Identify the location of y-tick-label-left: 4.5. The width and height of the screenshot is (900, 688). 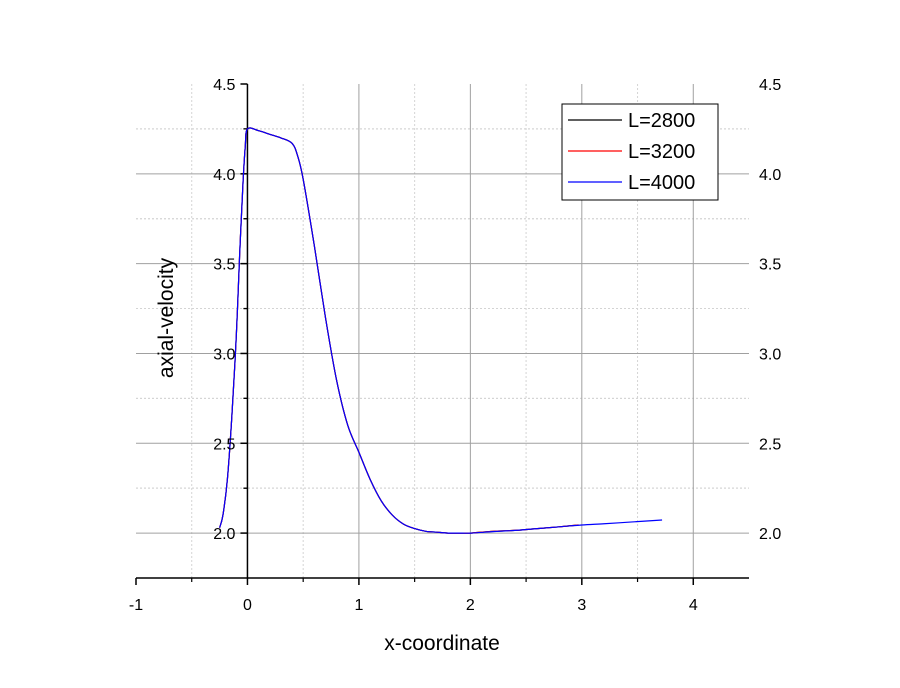
(224, 85).